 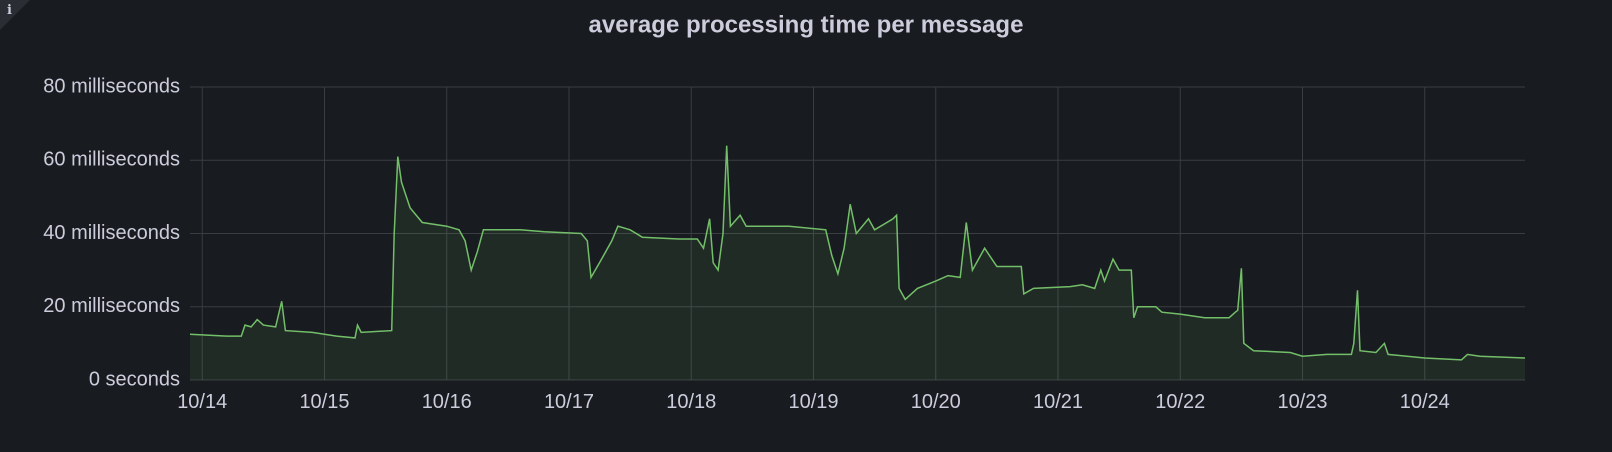 I want to click on x-tick-label: 10/14, so click(x=202, y=402).